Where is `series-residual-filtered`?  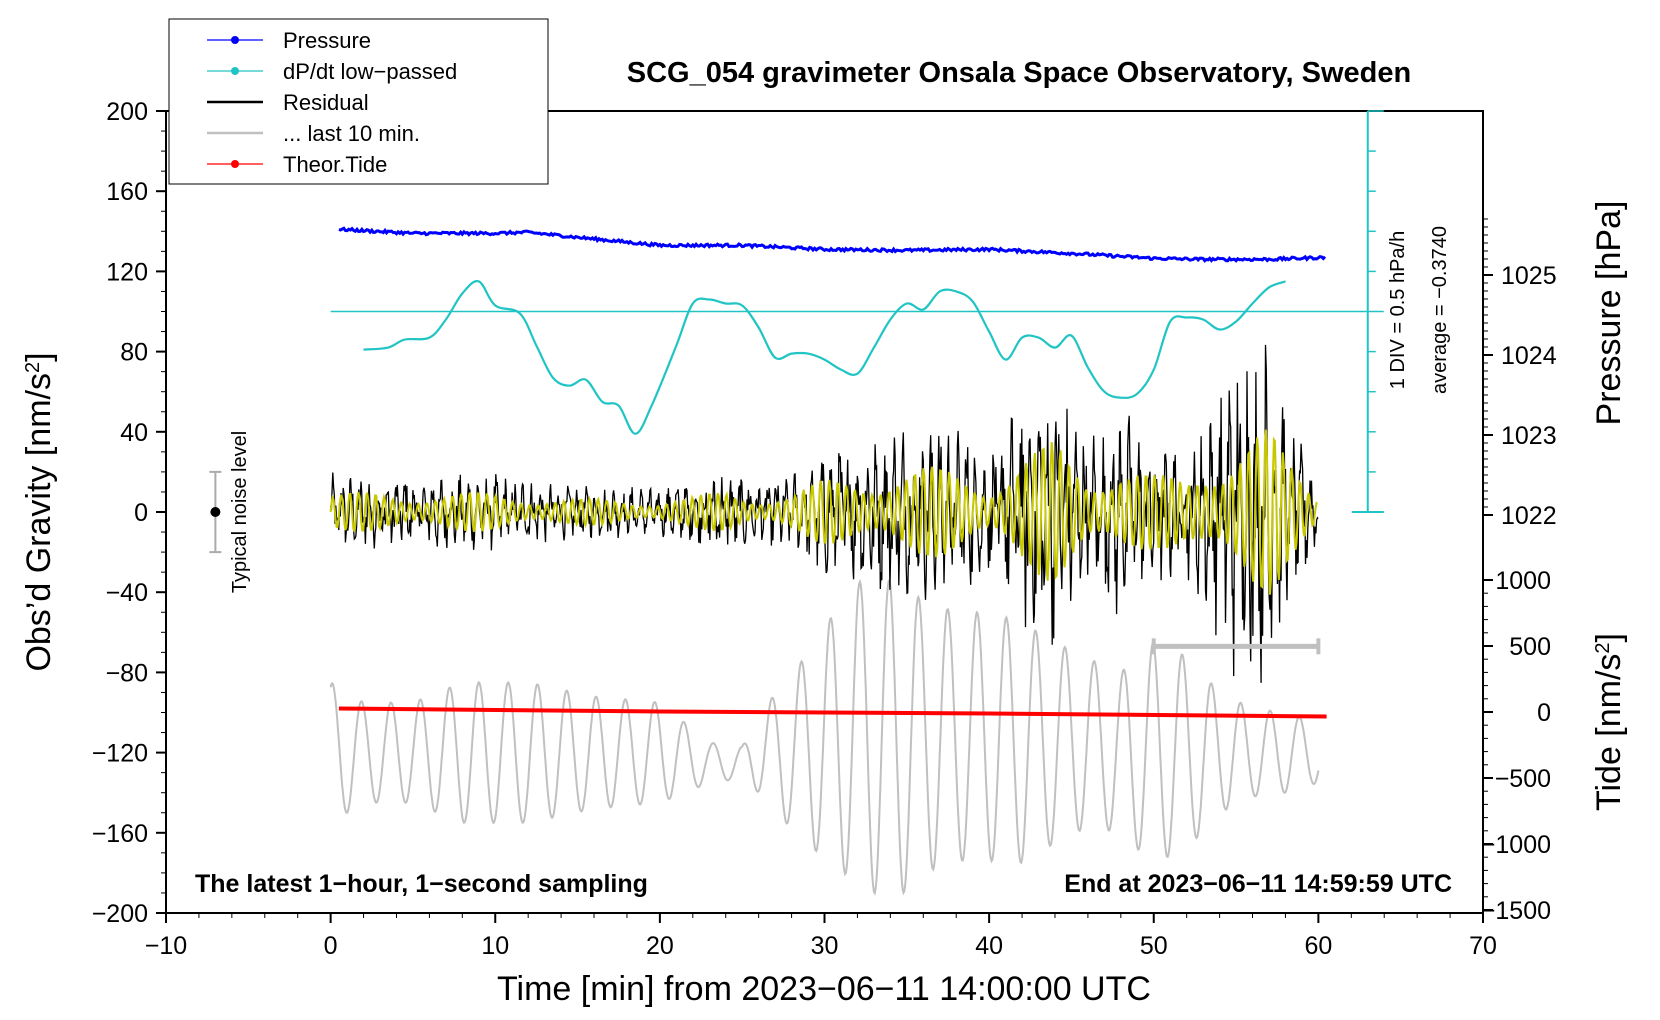 series-residual-filtered is located at coordinates (824, 512).